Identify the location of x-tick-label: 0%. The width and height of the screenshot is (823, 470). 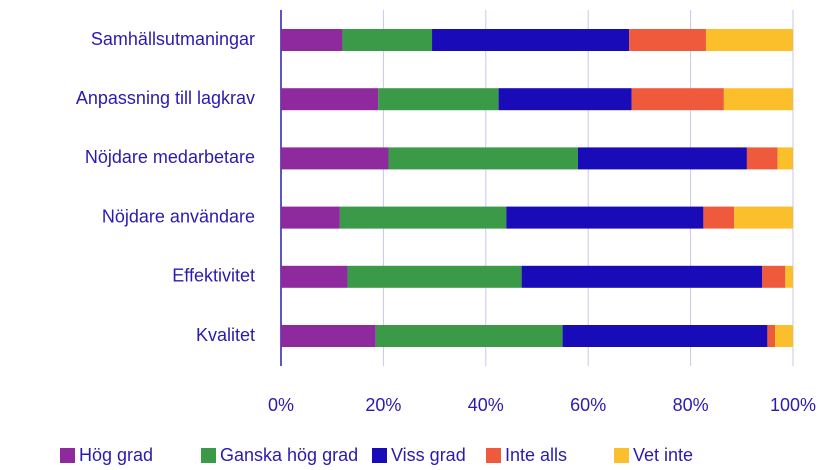
(281, 405).